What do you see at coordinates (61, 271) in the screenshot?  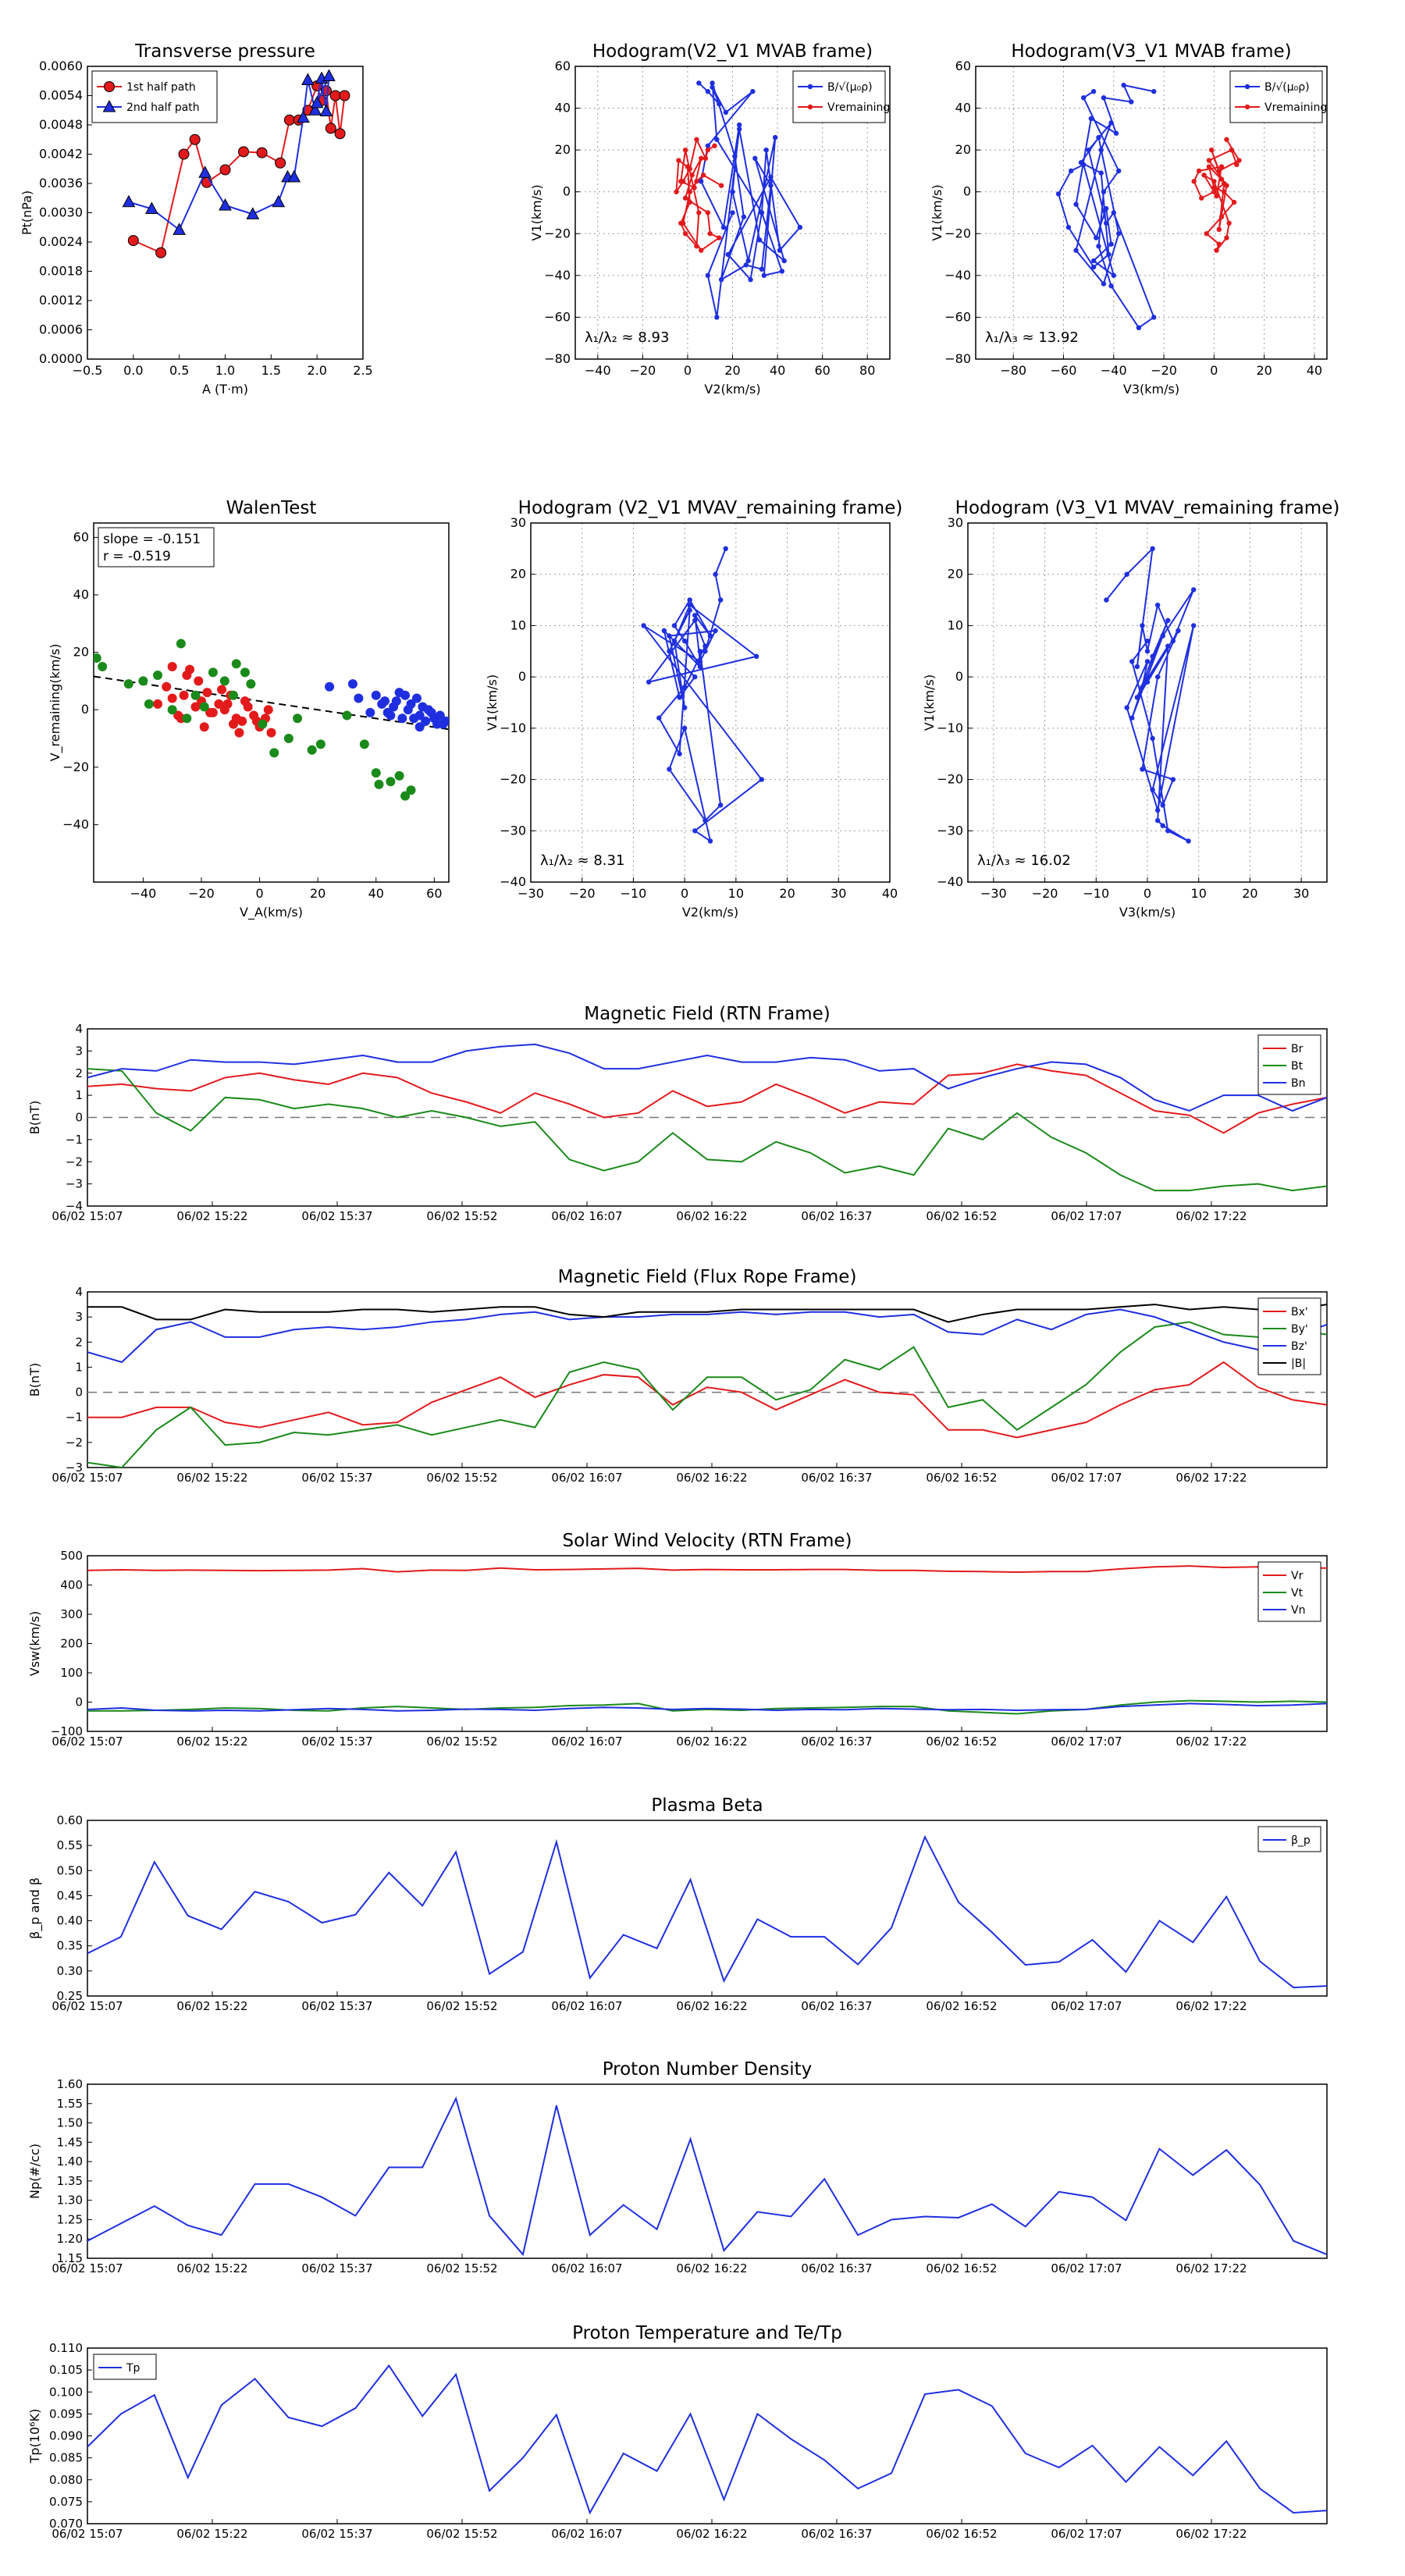 I see `y-tick-label: 0.0018` at bounding box center [61, 271].